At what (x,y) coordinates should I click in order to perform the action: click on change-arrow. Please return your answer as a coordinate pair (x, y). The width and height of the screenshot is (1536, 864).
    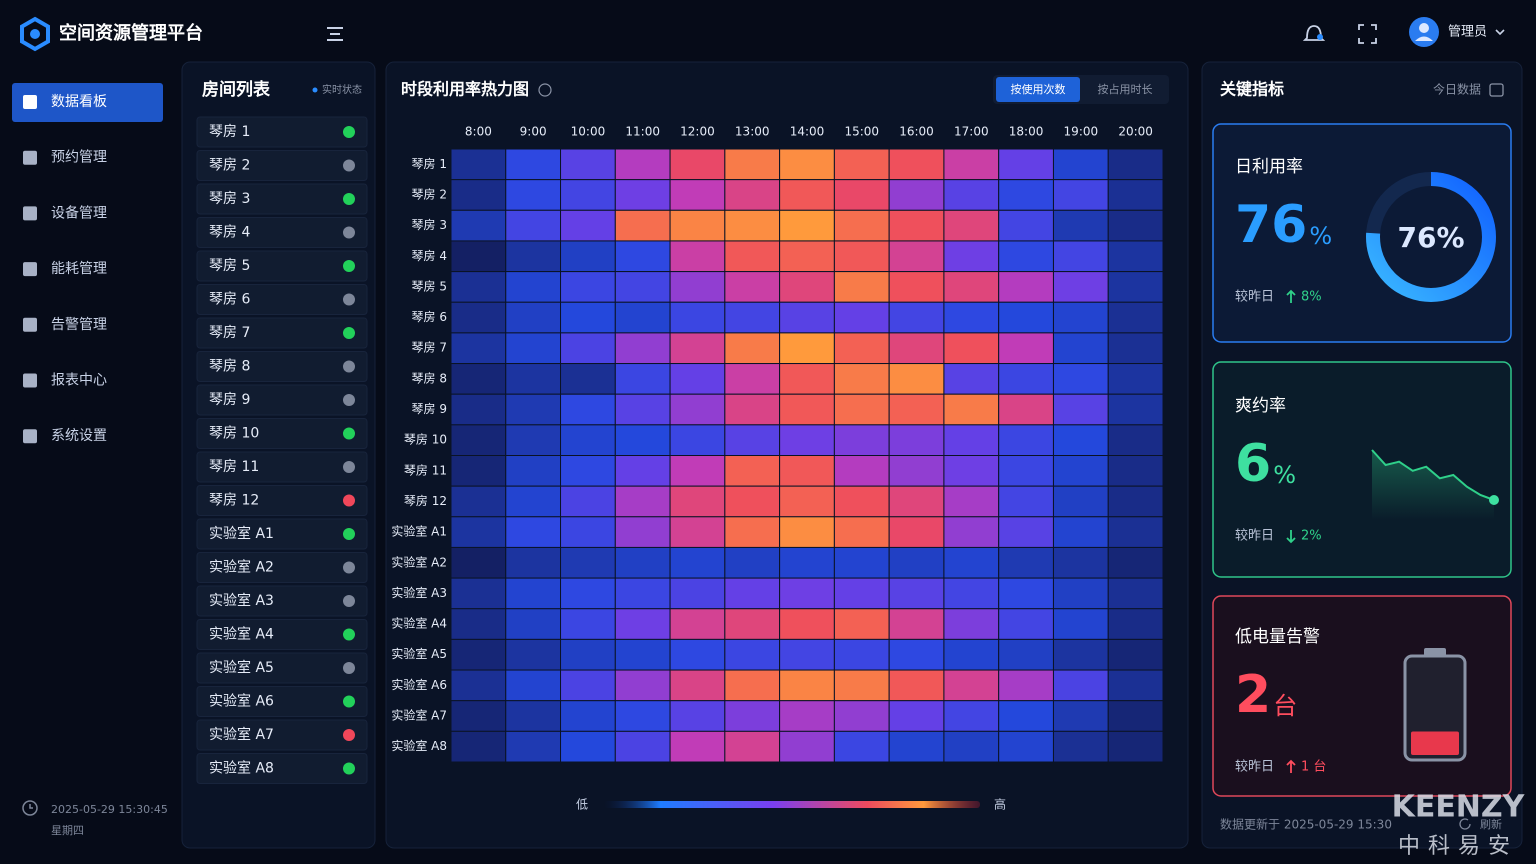
    Looking at the image, I should click on (1291, 537).